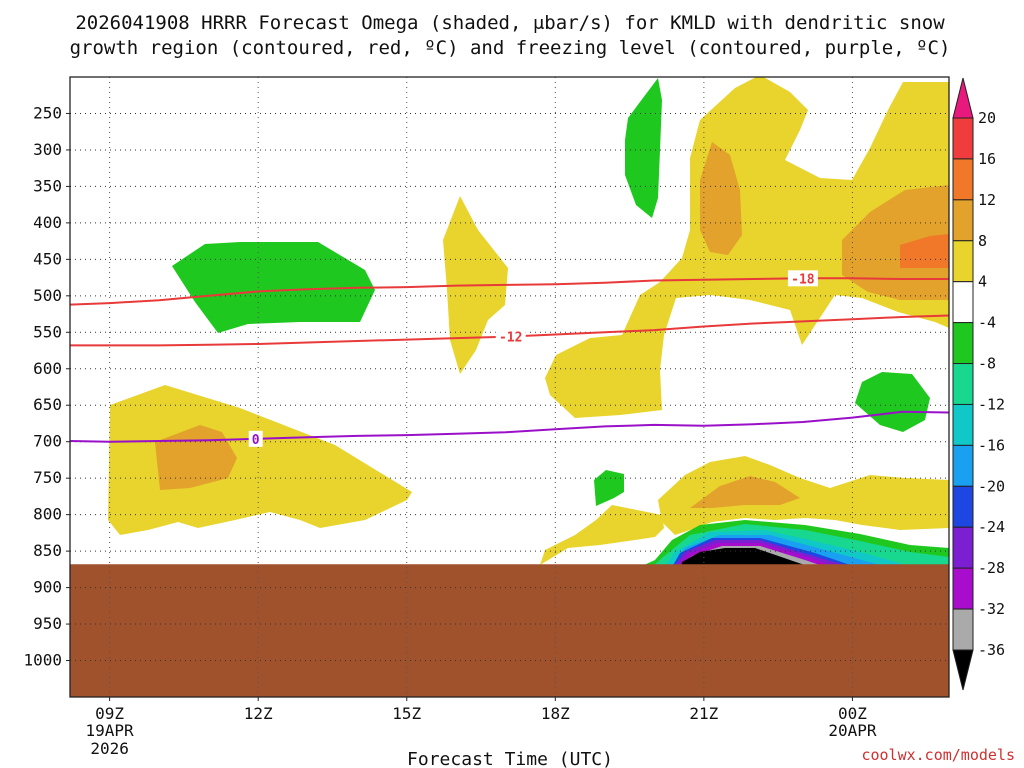 The image size is (1024, 768). Describe the element at coordinates (991, 650) in the screenshot. I see `colorbar-label: -36` at that location.